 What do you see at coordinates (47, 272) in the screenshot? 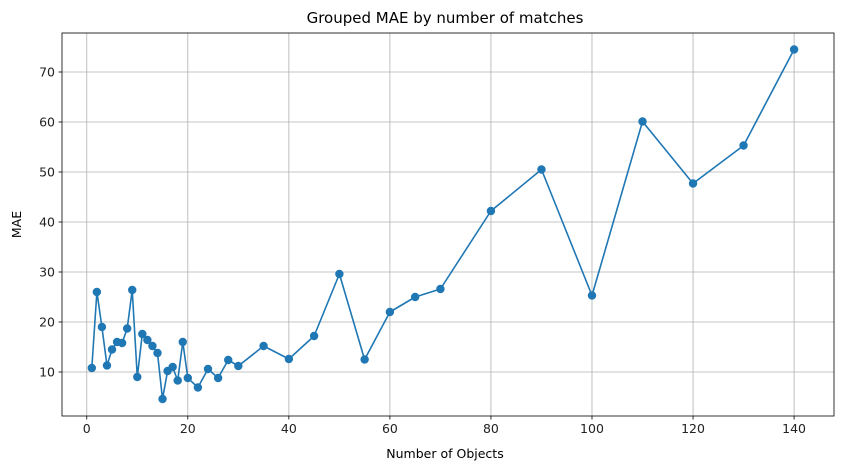
I see `y-tick-label: 30` at bounding box center [47, 272].